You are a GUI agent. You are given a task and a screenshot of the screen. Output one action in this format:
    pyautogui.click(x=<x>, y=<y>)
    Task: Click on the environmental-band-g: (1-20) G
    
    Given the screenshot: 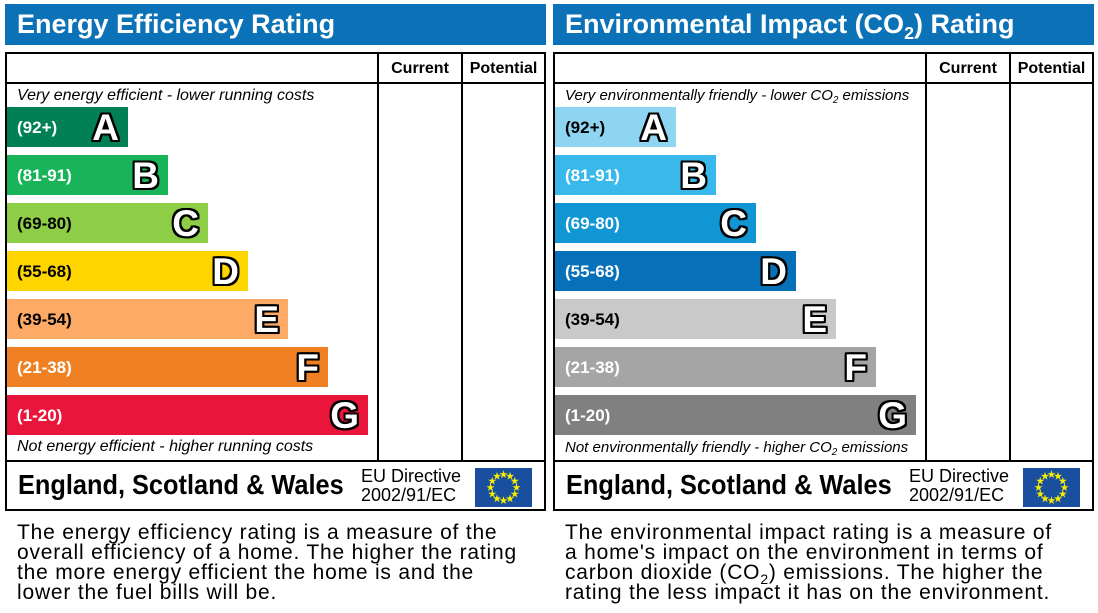 What is the action you would take?
    pyautogui.click(x=735, y=415)
    